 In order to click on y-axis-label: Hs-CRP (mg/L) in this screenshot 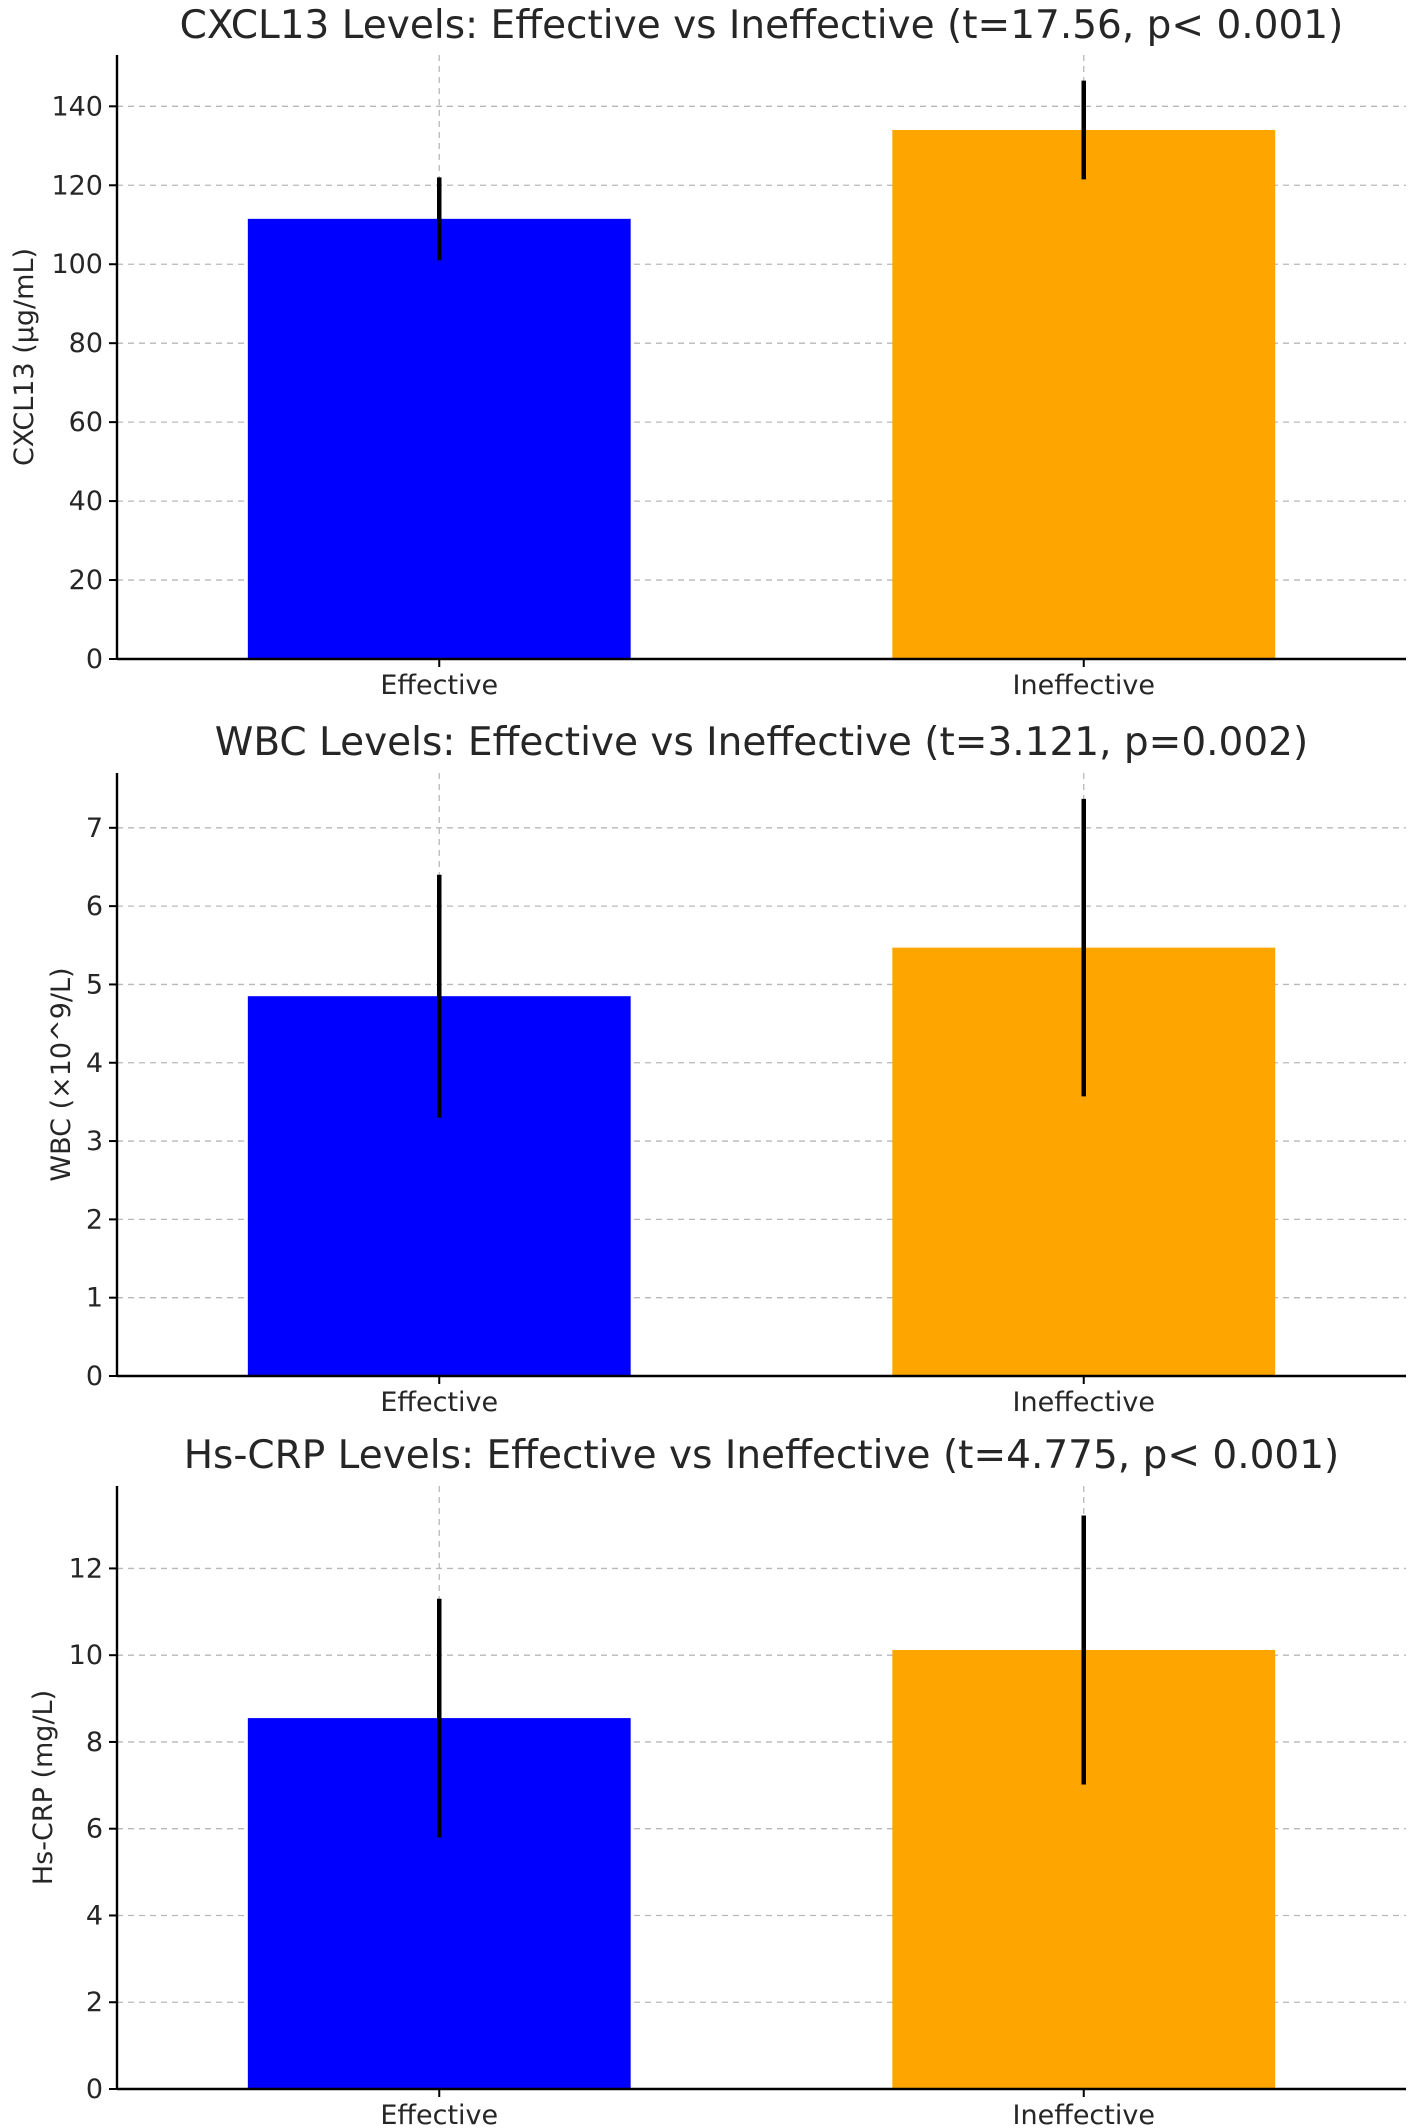, I will do `click(43, 1787)`.